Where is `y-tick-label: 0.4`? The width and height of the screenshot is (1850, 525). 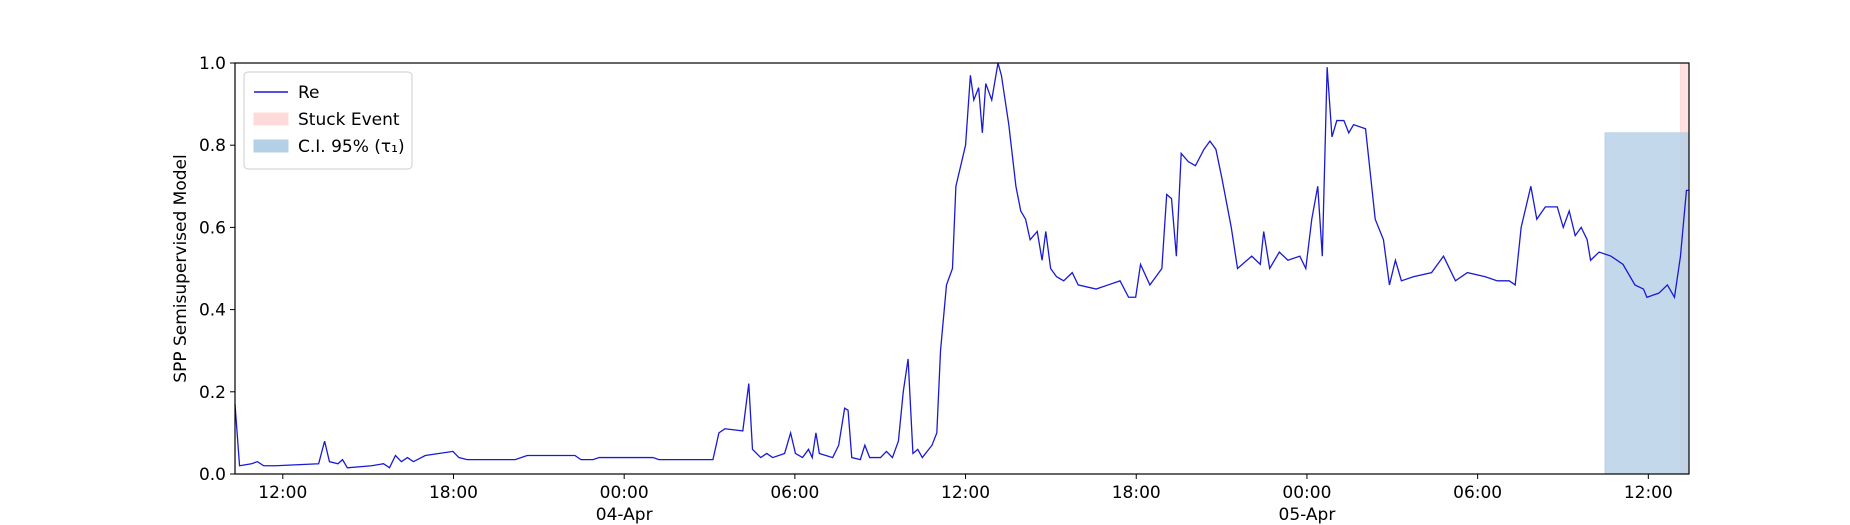
y-tick-label: 0.4 is located at coordinates (212, 311).